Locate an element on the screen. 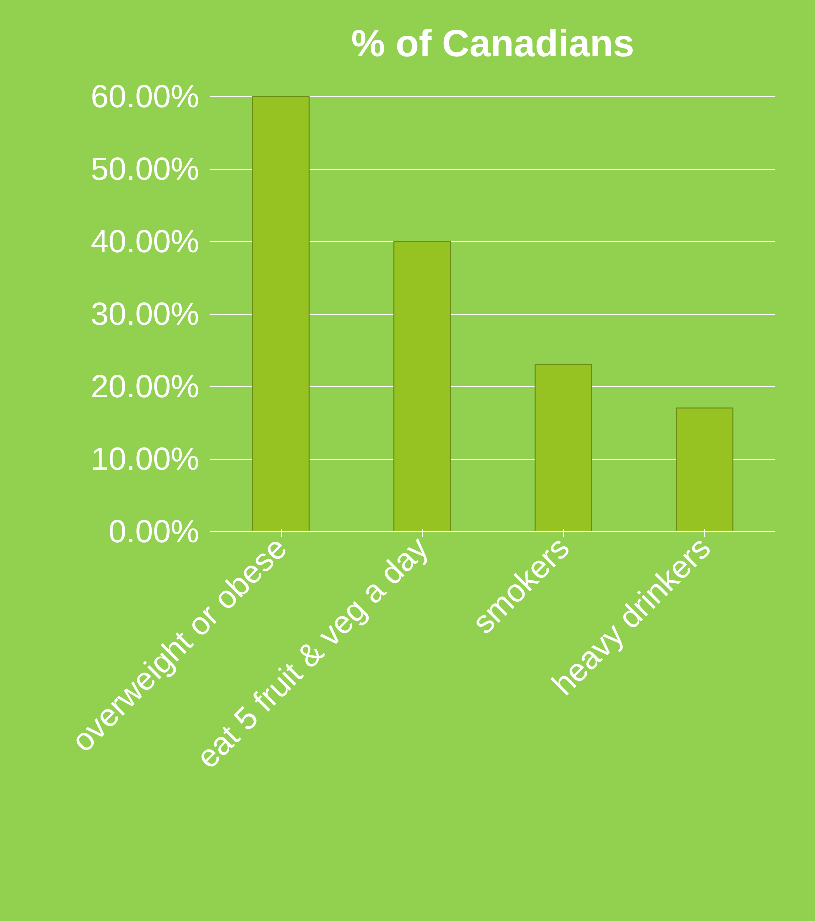 Image resolution: width=815 pixels, height=921 pixels. y-tick-label: 40.00% is located at coordinates (145, 242).